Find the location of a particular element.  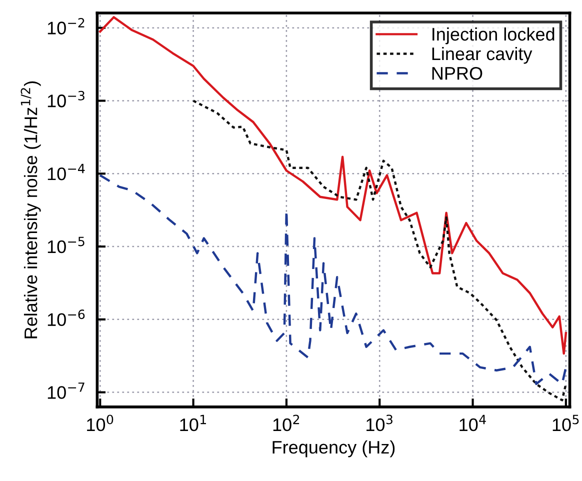

y-tick-label: 10$^{−2}$ is located at coordinates (66, 26).